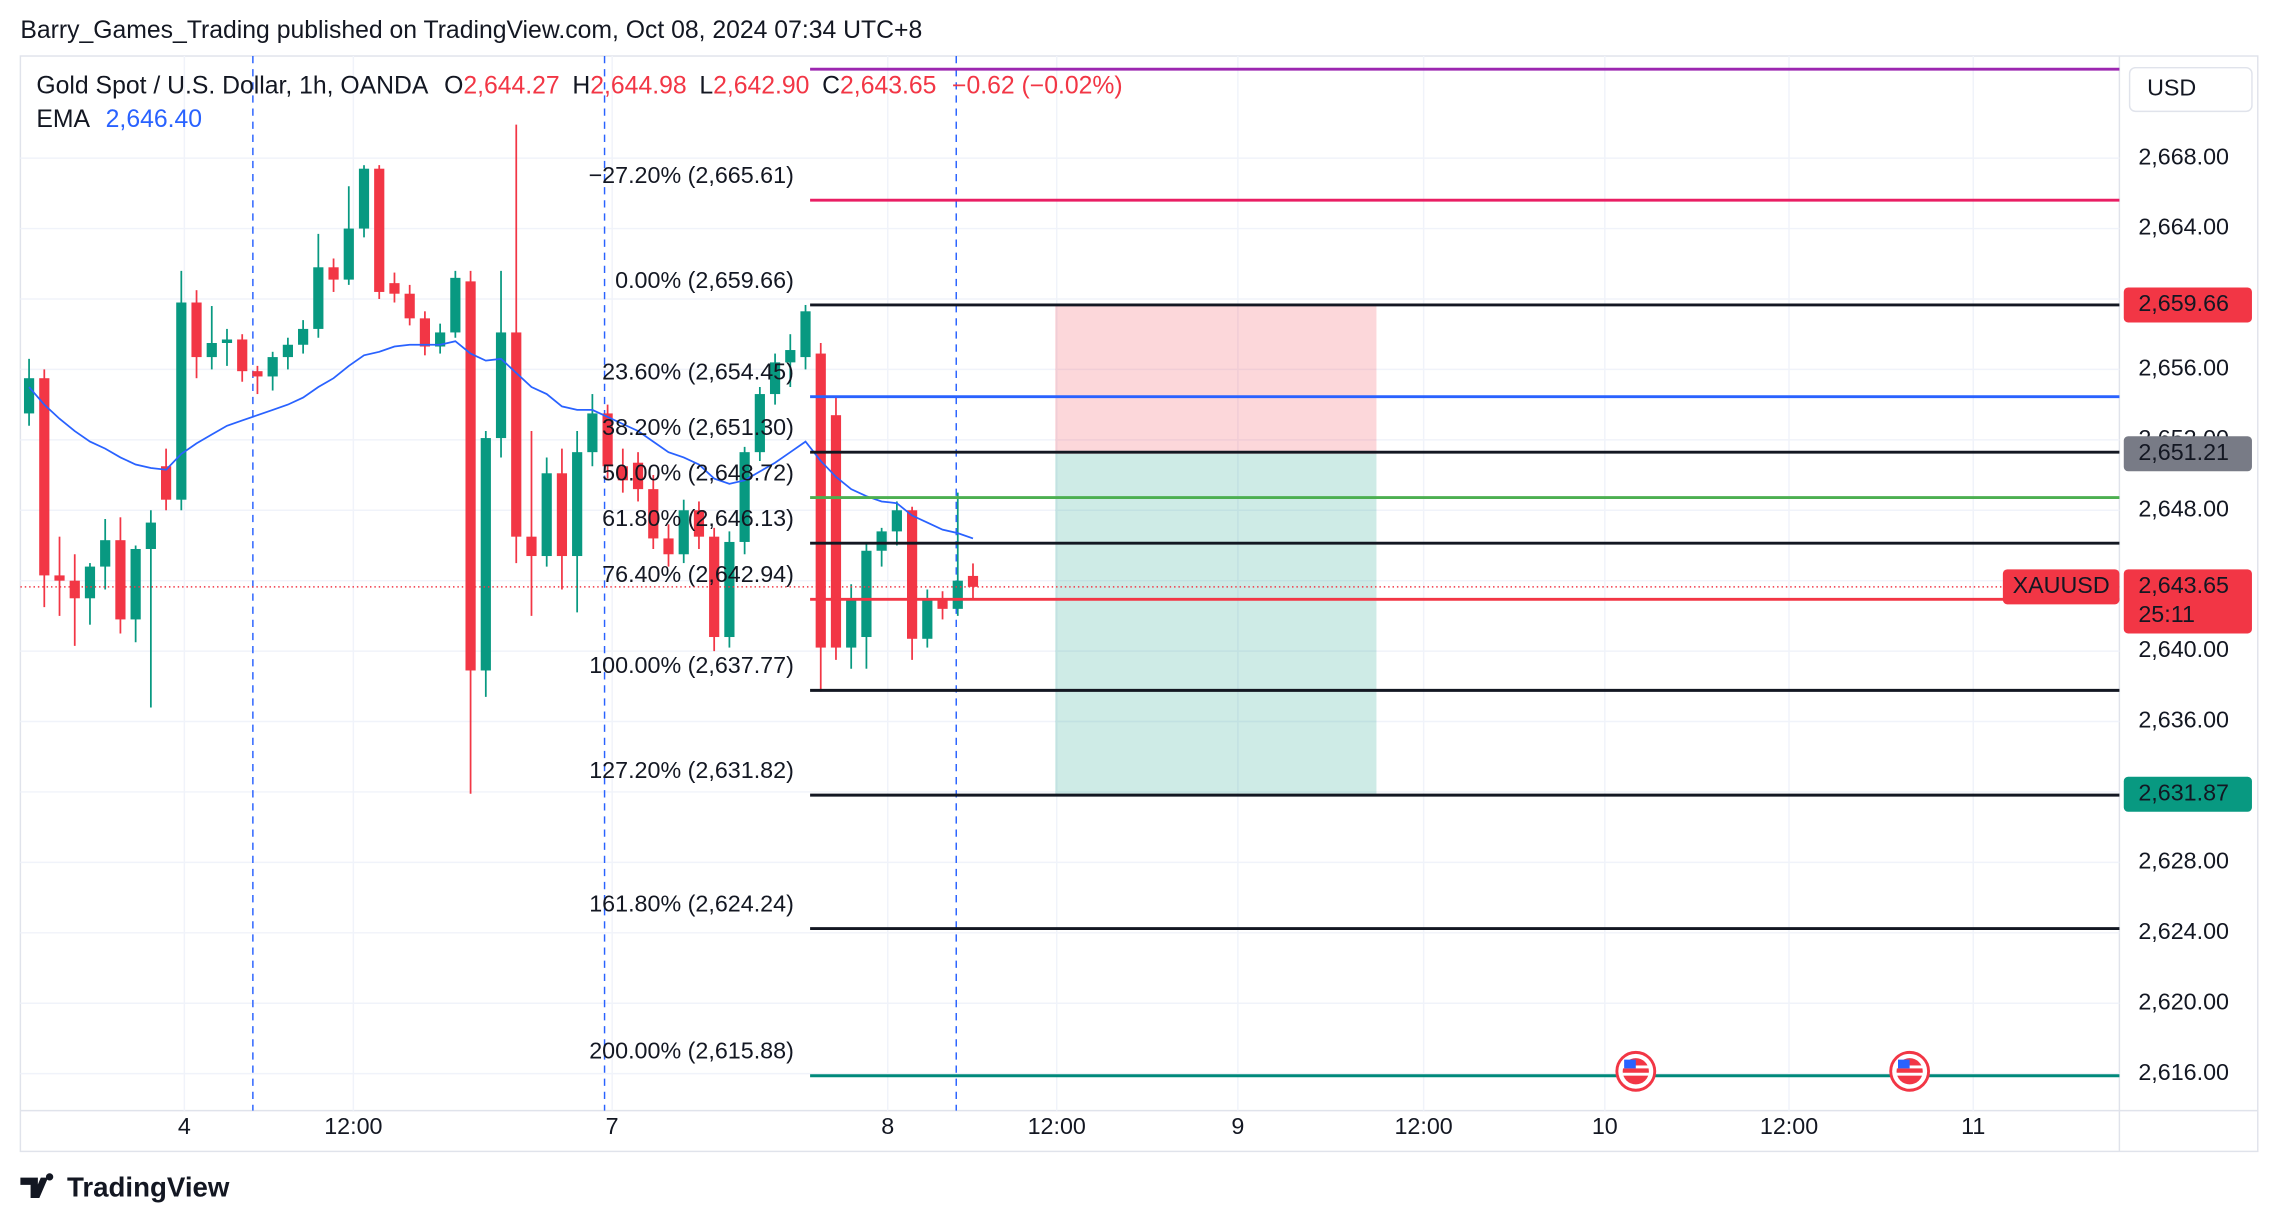  I want to click on fib-label: 200.00% (2,615.88), so click(691, 1051).